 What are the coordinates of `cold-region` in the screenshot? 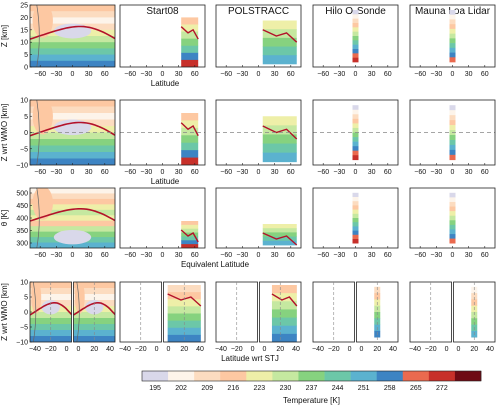 It's located at (72, 127).